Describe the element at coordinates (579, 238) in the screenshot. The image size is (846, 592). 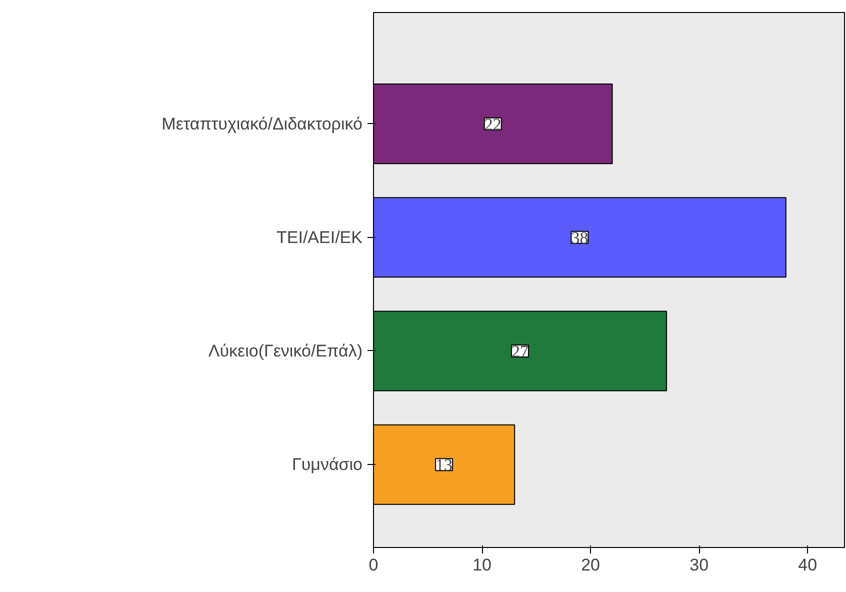
I see `data-label: 38` at that location.